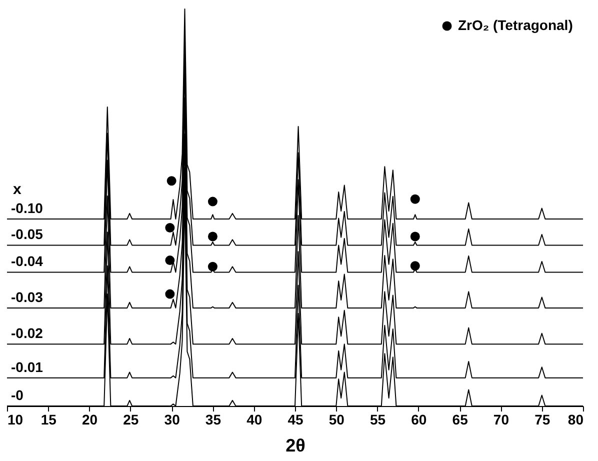  Describe the element at coordinates (16, 420) in the screenshot. I see `x-tick-label: 10` at that location.